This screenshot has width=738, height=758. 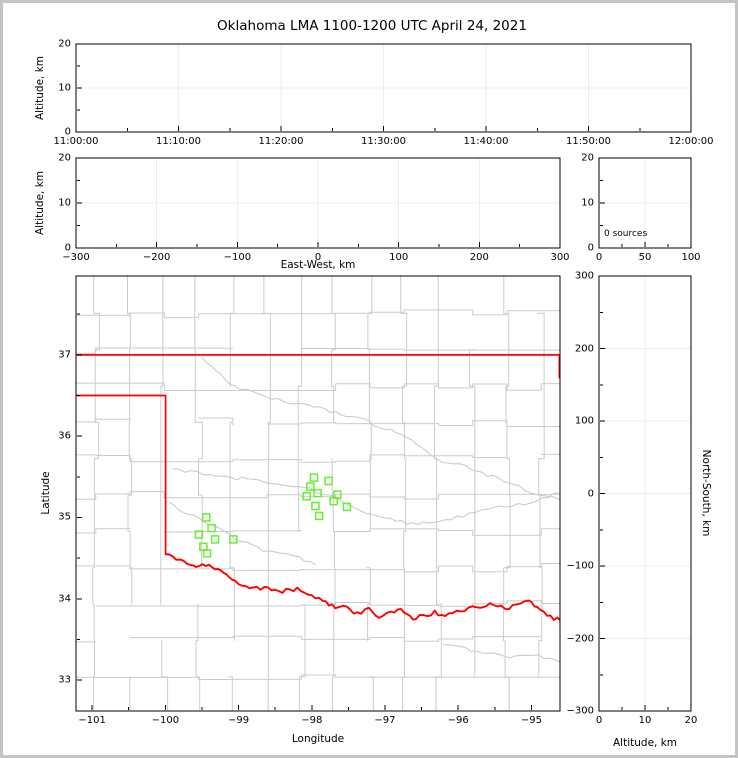 I want to click on ns-altitude-xtick-label: 20, so click(x=691, y=720).